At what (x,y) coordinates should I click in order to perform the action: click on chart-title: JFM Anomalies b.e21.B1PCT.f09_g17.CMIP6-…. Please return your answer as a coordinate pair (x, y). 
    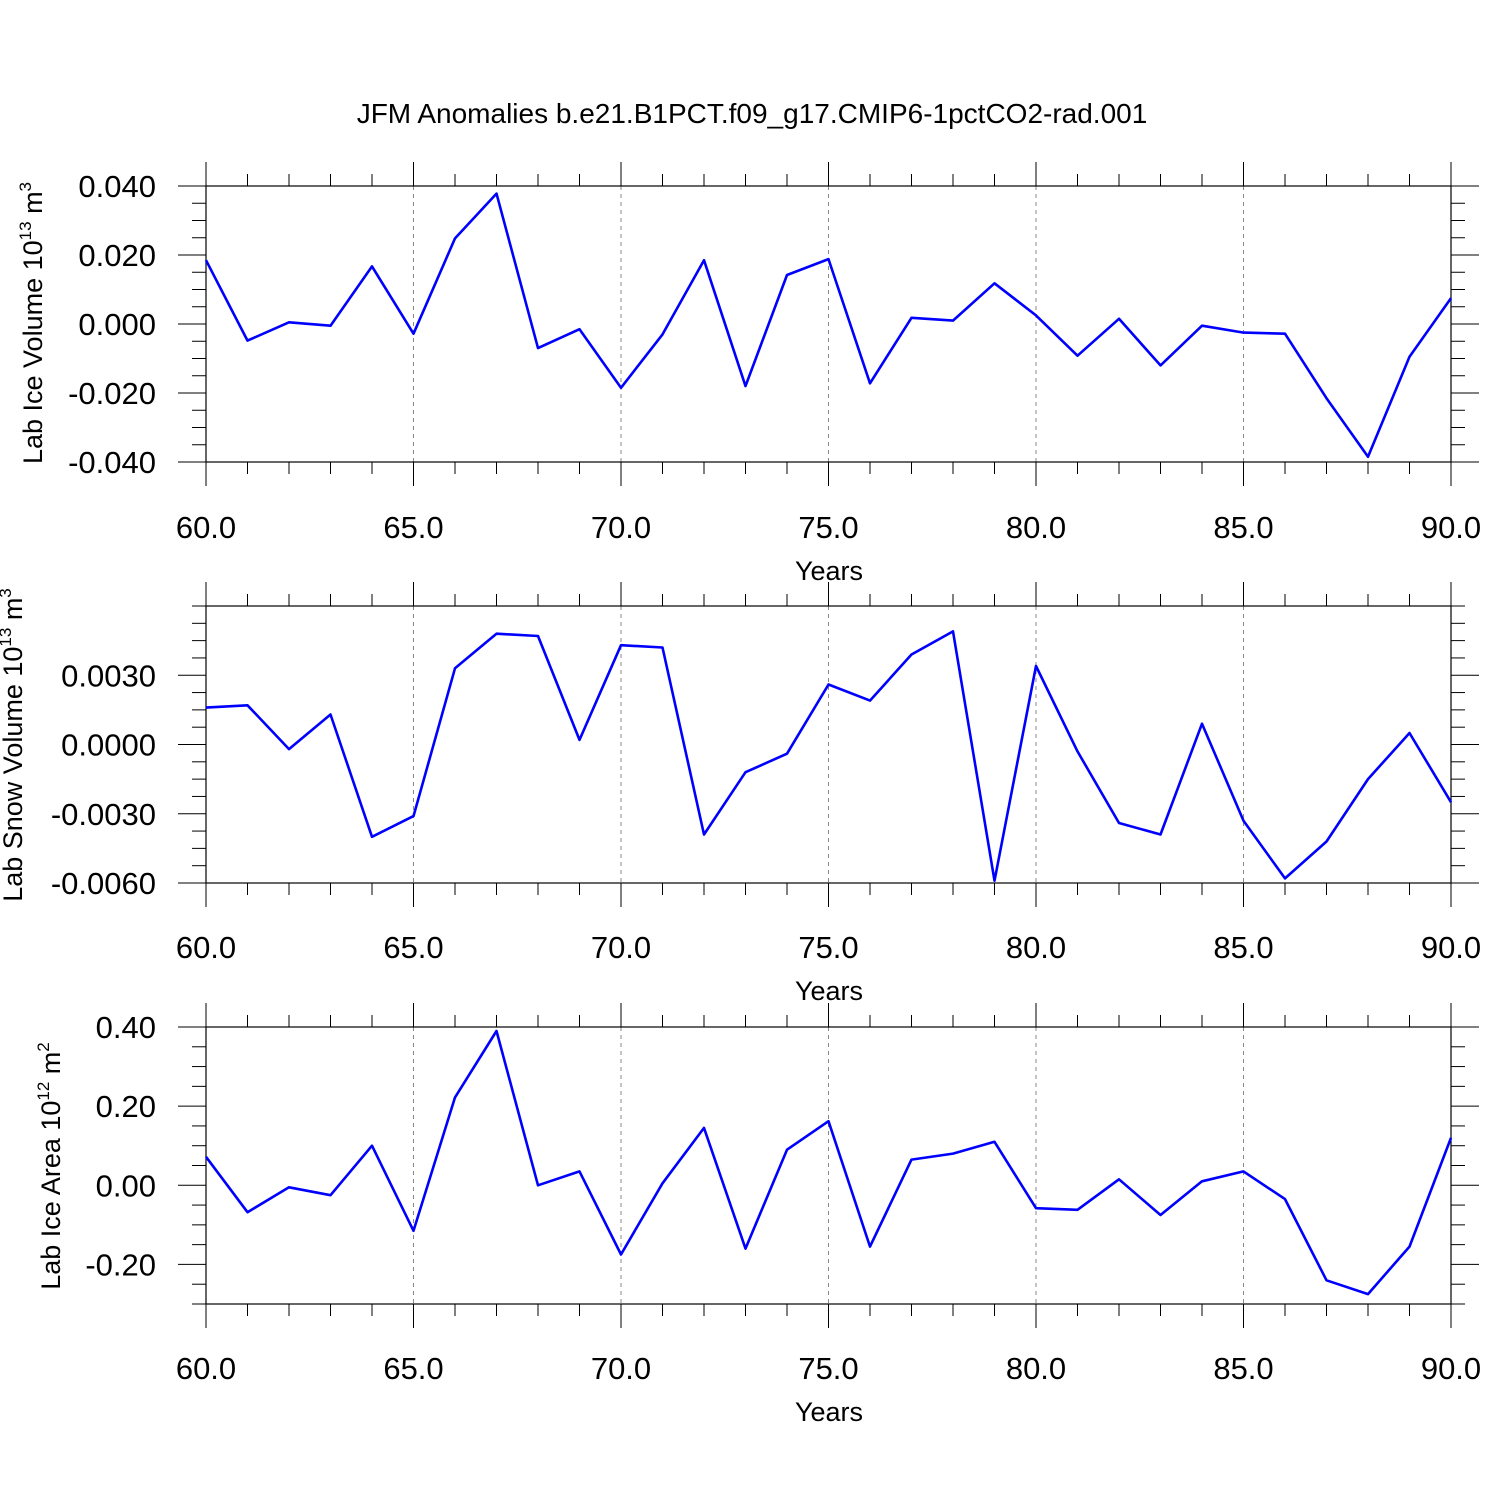
    Looking at the image, I should click on (752, 113).